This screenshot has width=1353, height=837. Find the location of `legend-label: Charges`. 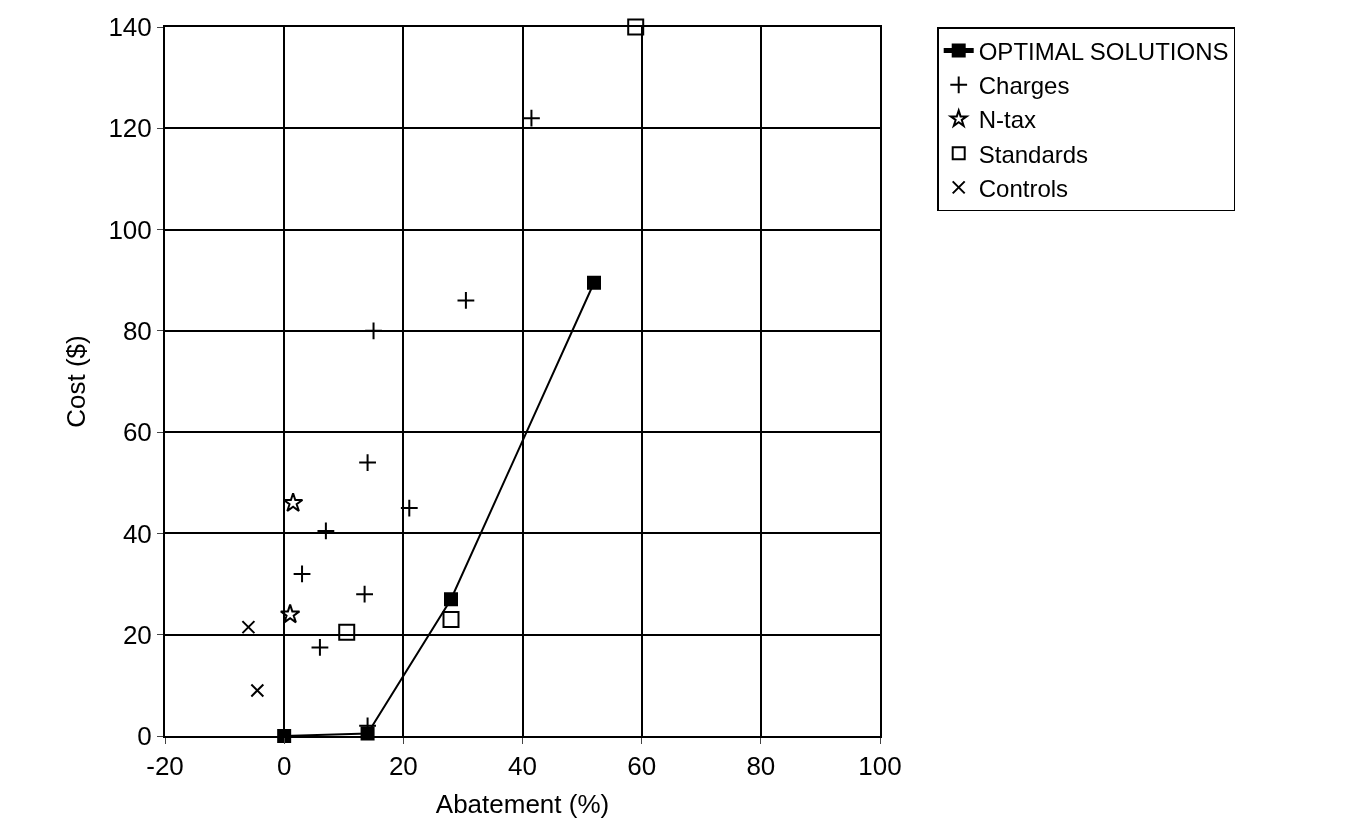

legend-label: Charges is located at coordinates (1024, 86).